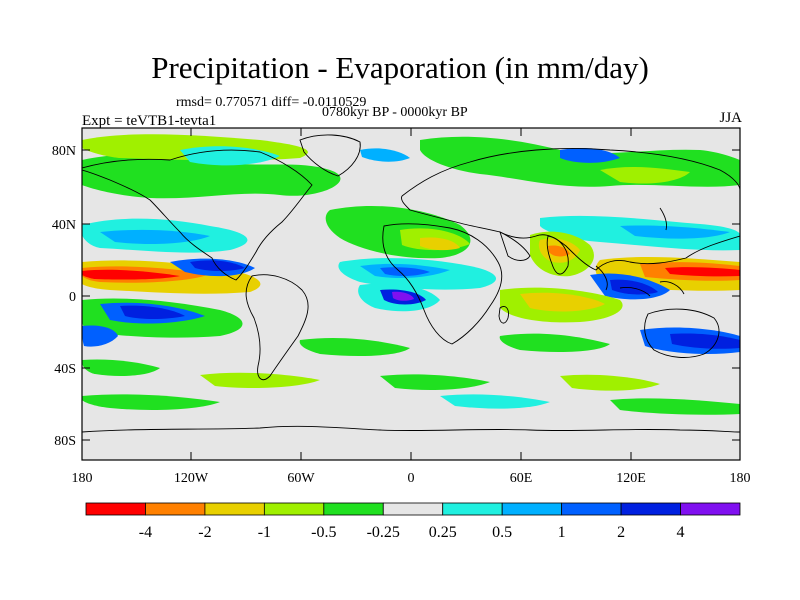 The image size is (800, 600). I want to click on lon-tick-label: 120W, so click(191, 478).